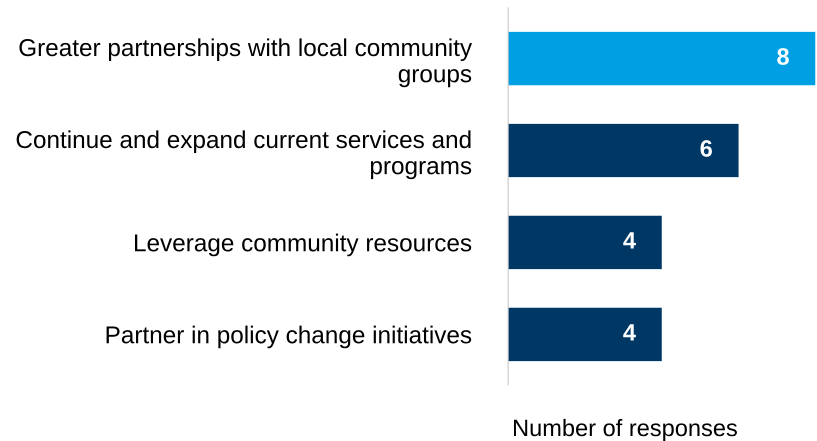 The height and width of the screenshot is (441, 817). What do you see at coordinates (783, 56) in the screenshot?
I see `data-label: 8` at bounding box center [783, 56].